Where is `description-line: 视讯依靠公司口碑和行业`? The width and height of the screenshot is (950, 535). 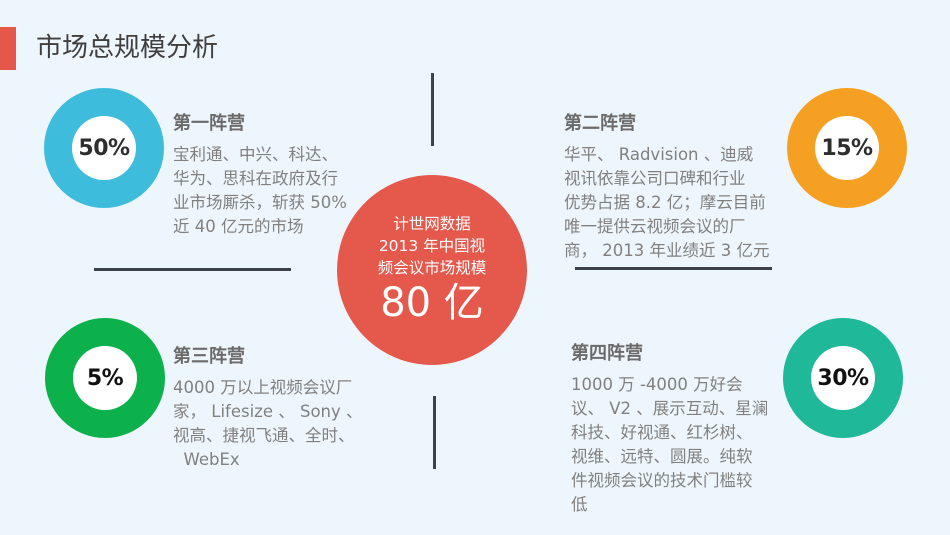
description-line: 视讯依靠公司口碑和行业 is located at coordinates (655, 178).